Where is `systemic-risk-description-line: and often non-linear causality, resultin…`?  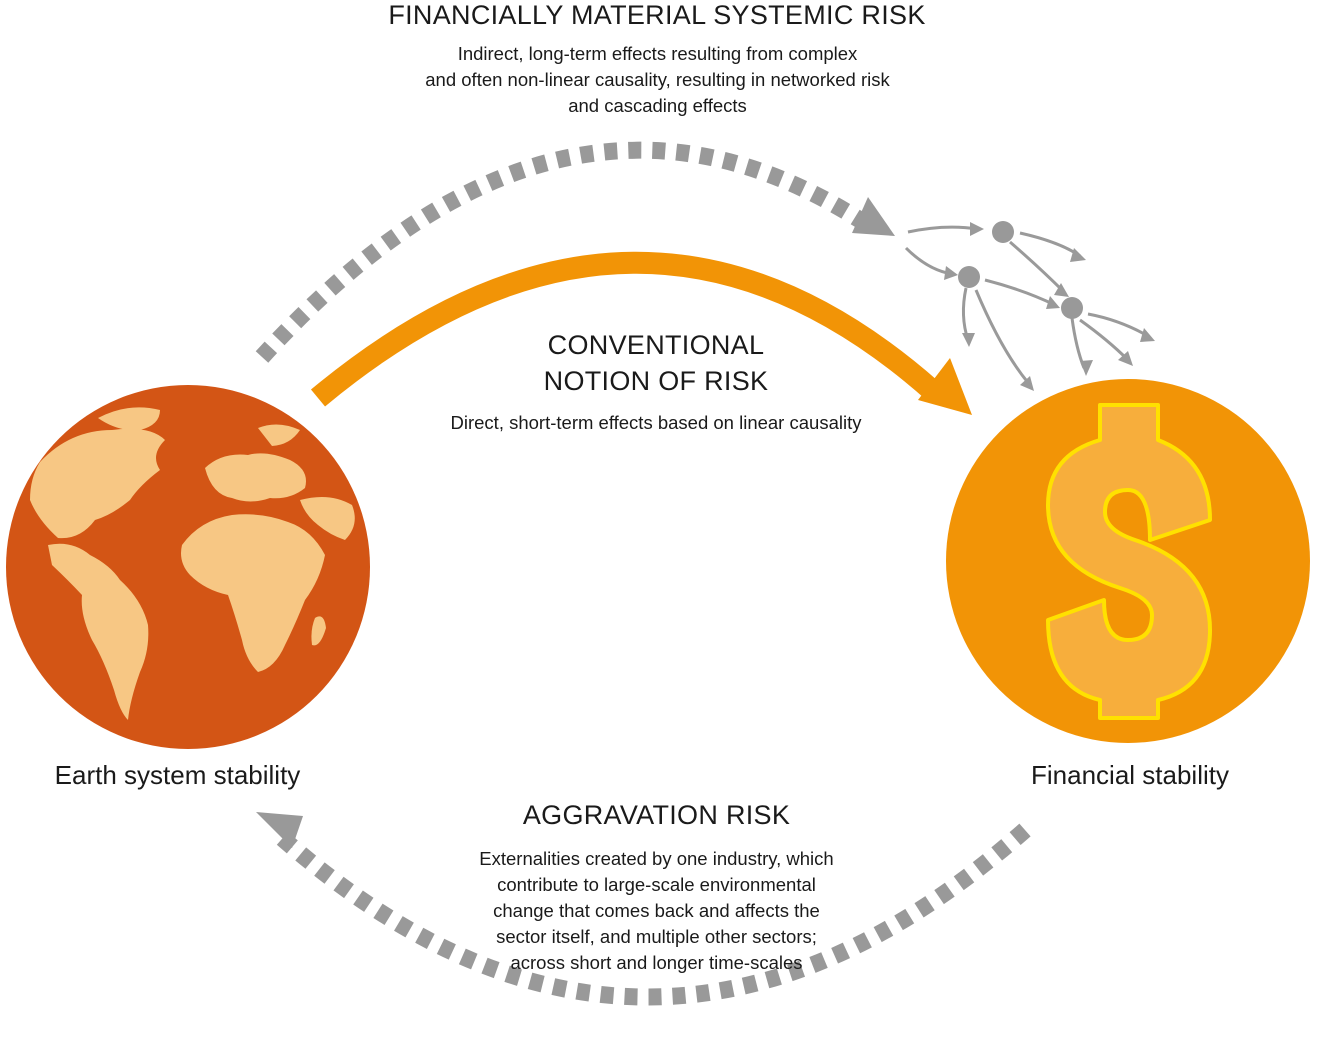 systemic-risk-description-line: and often non-linear causality, resultin… is located at coordinates (657, 79).